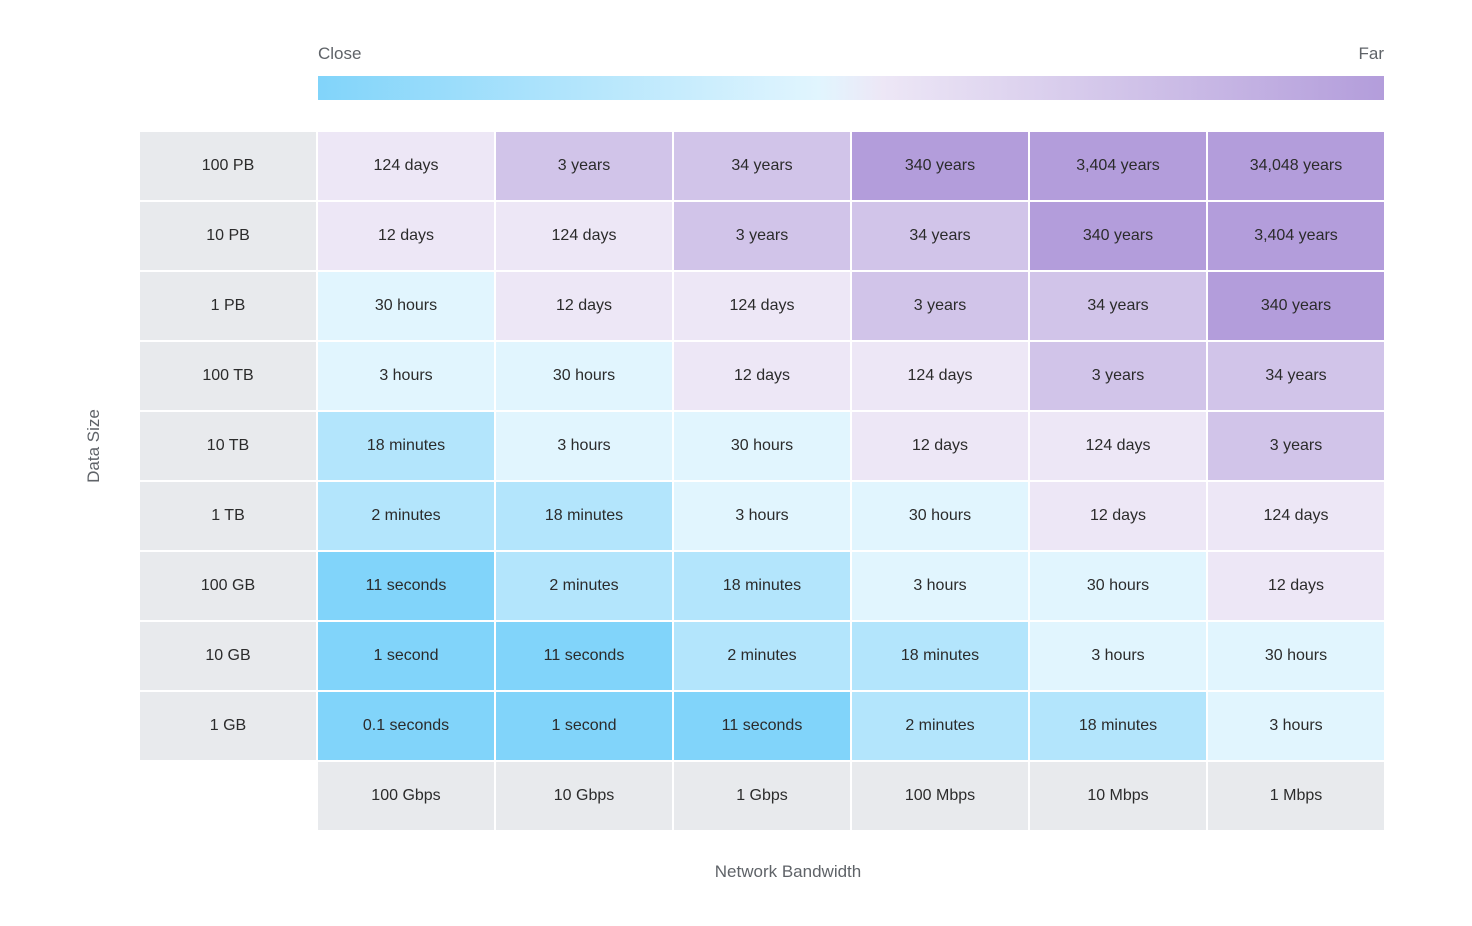 The width and height of the screenshot is (1472, 926). What do you see at coordinates (228, 166) in the screenshot?
I see `row-header: 100 PB` at bounding box center [228, 166].